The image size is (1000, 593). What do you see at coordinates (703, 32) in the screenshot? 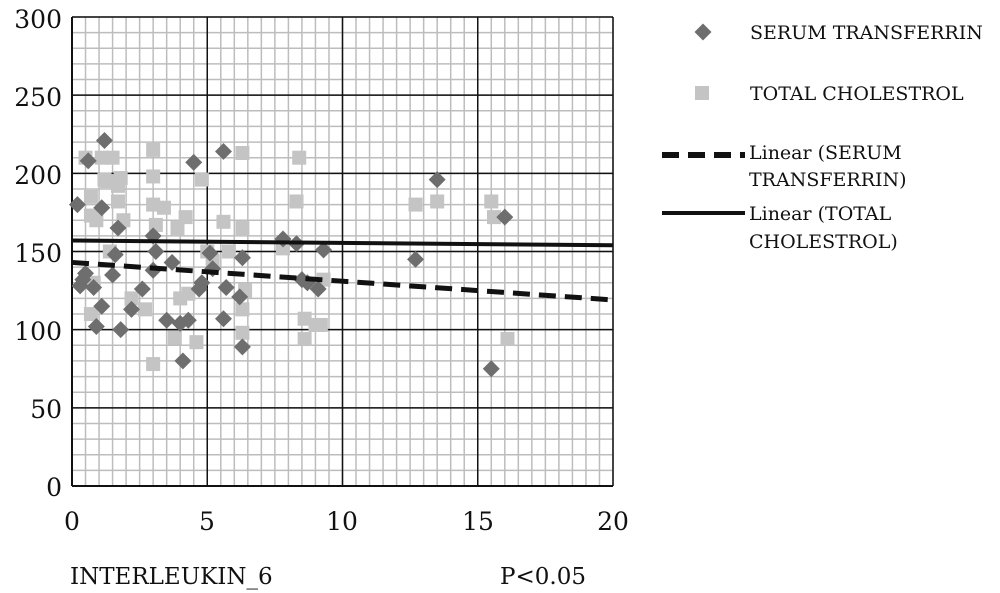
I see `legend-diamond-marker` at bounding box center [703, 32].